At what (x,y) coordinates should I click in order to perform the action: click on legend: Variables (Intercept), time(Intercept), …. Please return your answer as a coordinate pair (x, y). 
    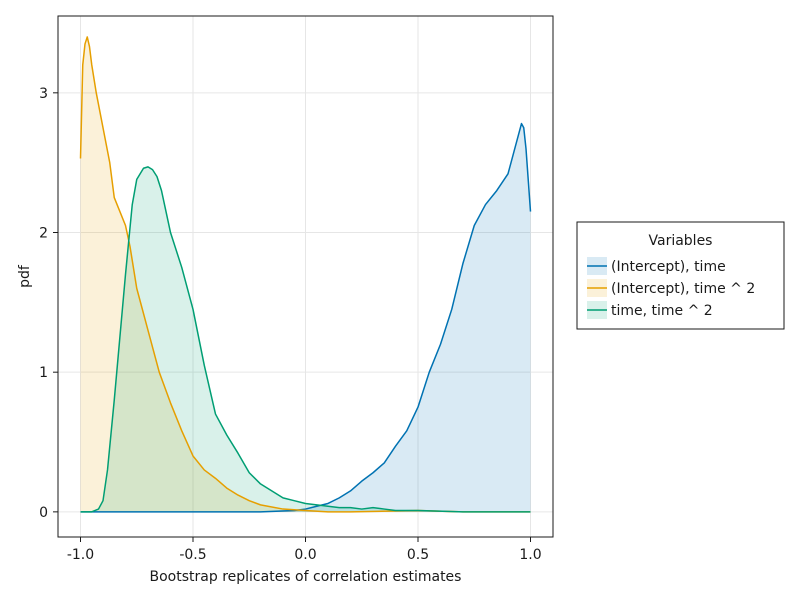
    Looking at the image, I should click on (680, 275).